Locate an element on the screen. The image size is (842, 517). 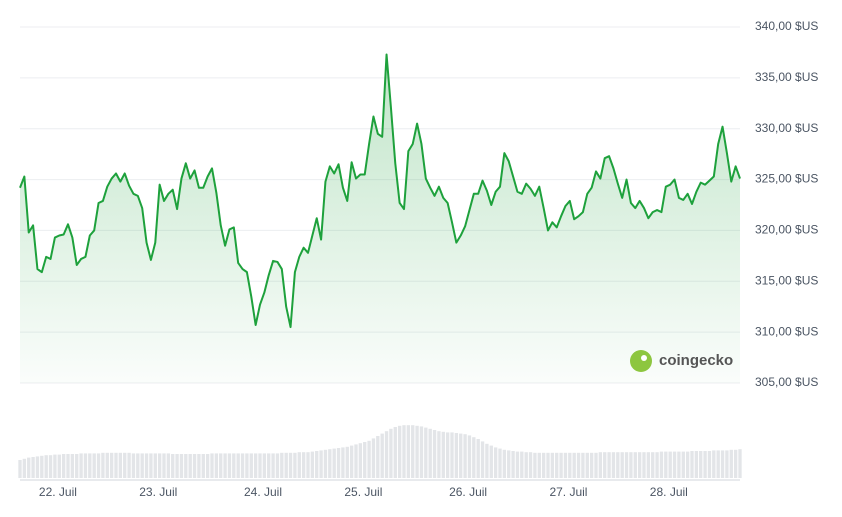
x-tick-label: 25. Juil is located at coordinates (363, 492).